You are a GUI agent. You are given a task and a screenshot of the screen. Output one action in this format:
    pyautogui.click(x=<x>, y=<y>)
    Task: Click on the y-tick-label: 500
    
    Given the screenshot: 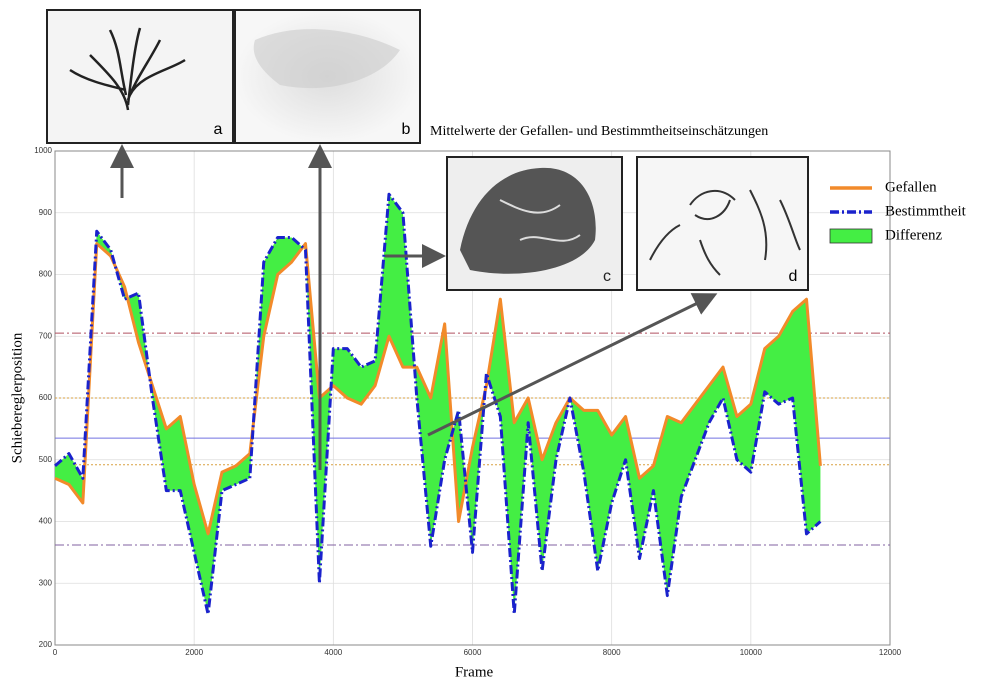 What is the action you would take?
    pyautogui.click(x=46, y=459)
    